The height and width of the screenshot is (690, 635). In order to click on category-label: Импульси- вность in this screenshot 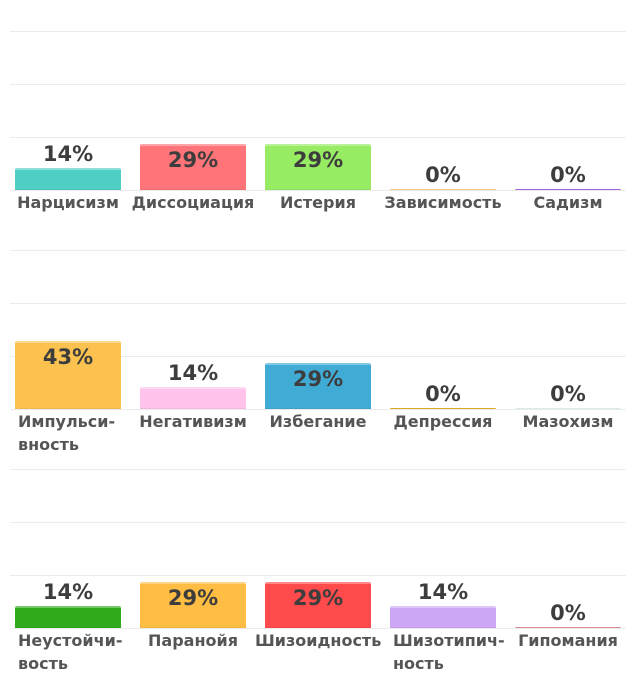, I will do `click(67, 433)`.